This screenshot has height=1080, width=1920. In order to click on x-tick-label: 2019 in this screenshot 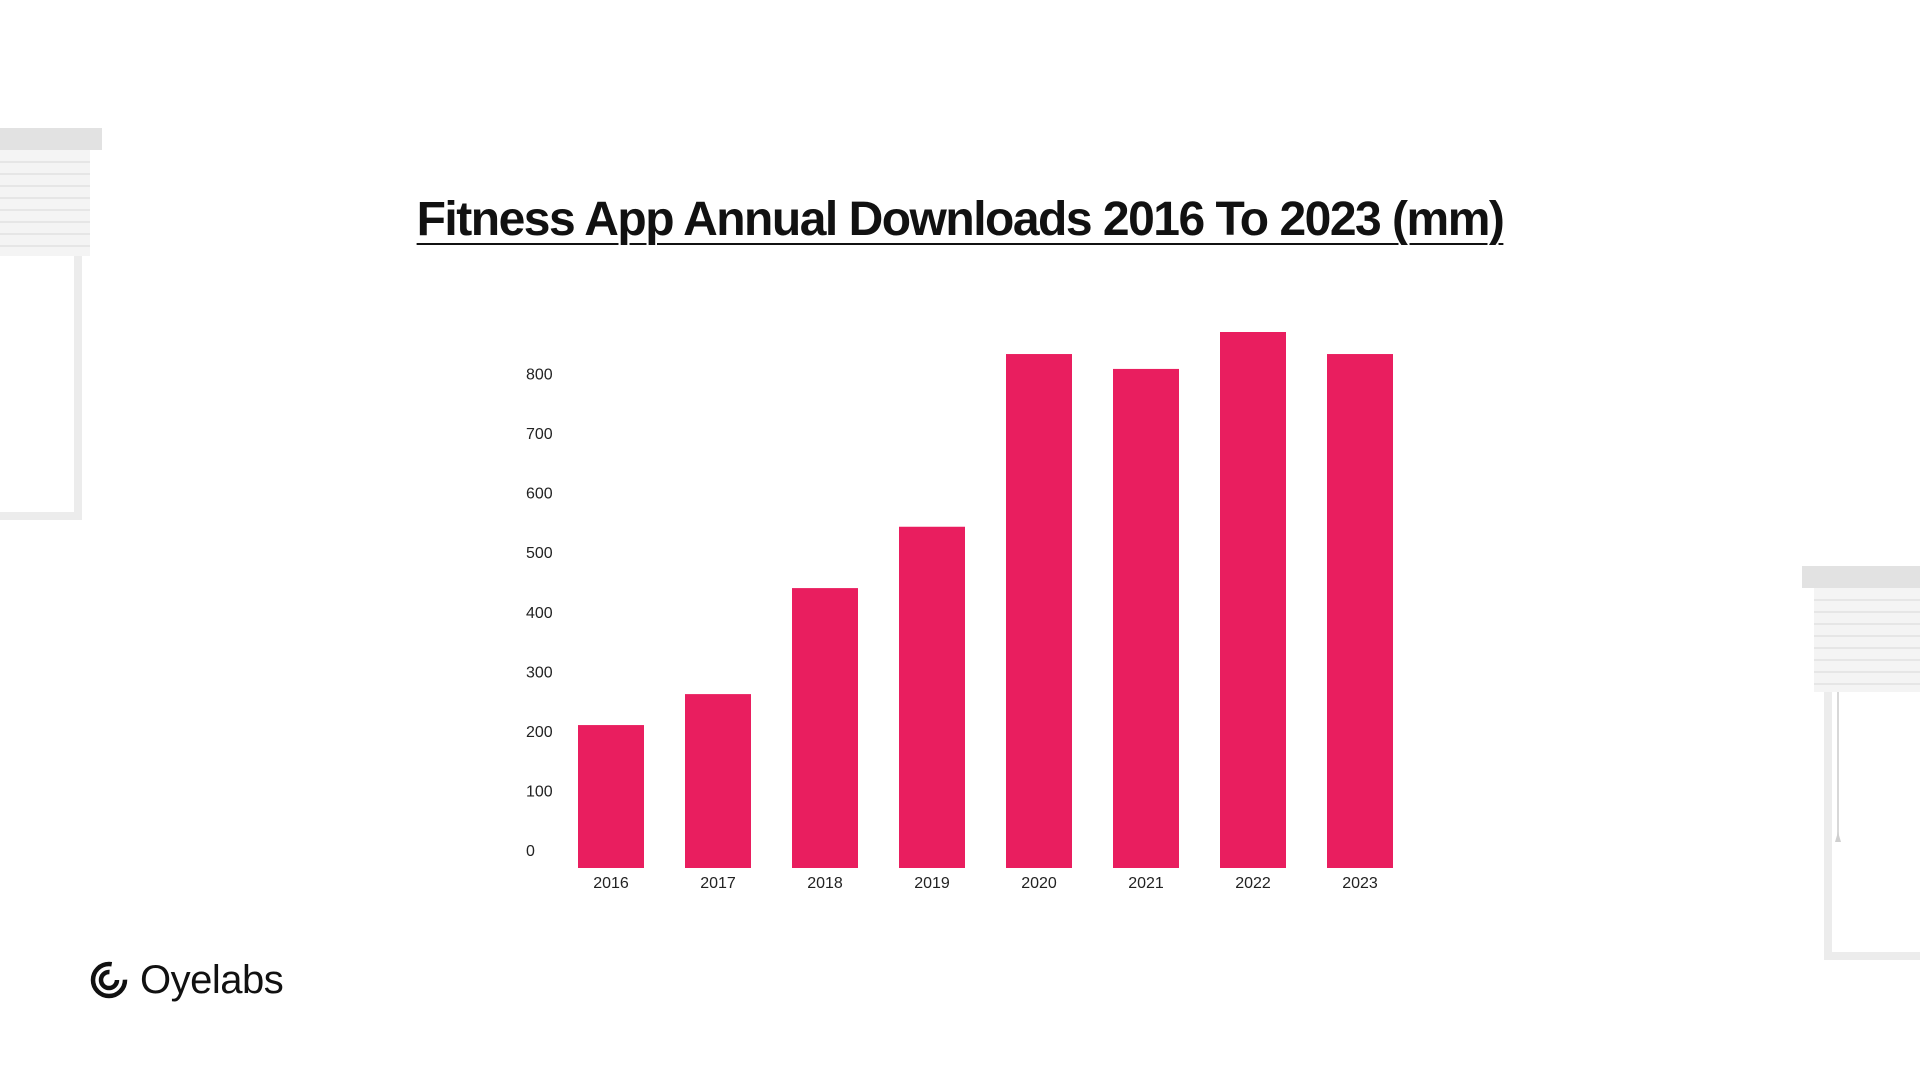, I will do `click(932, 883)`.